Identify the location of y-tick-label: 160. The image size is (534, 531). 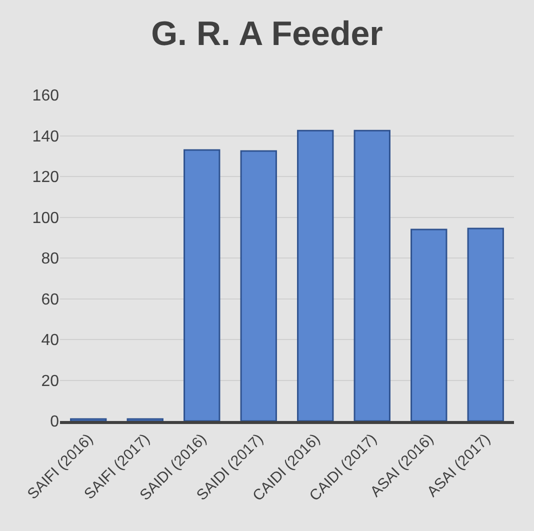
(46, 96).